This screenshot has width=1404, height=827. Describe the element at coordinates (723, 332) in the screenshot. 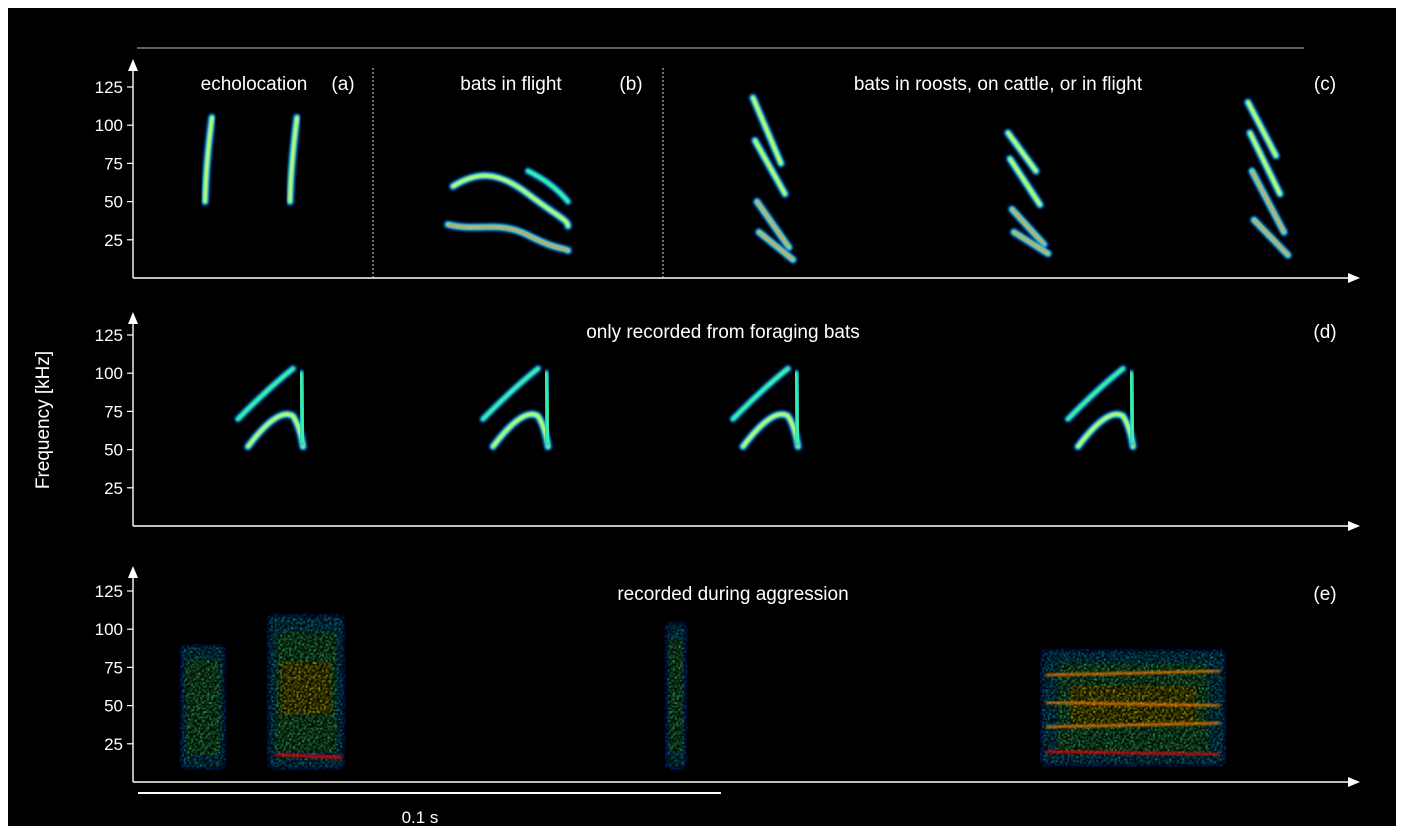

I see `panel-title: only recorded from foraging bats` at that location.